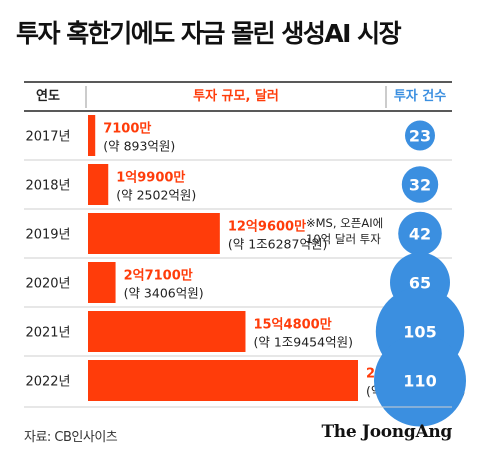 The width and height of the screenshot is (480, 462). I want to click on brand-logo: The JoongAng, so click(386, 432).